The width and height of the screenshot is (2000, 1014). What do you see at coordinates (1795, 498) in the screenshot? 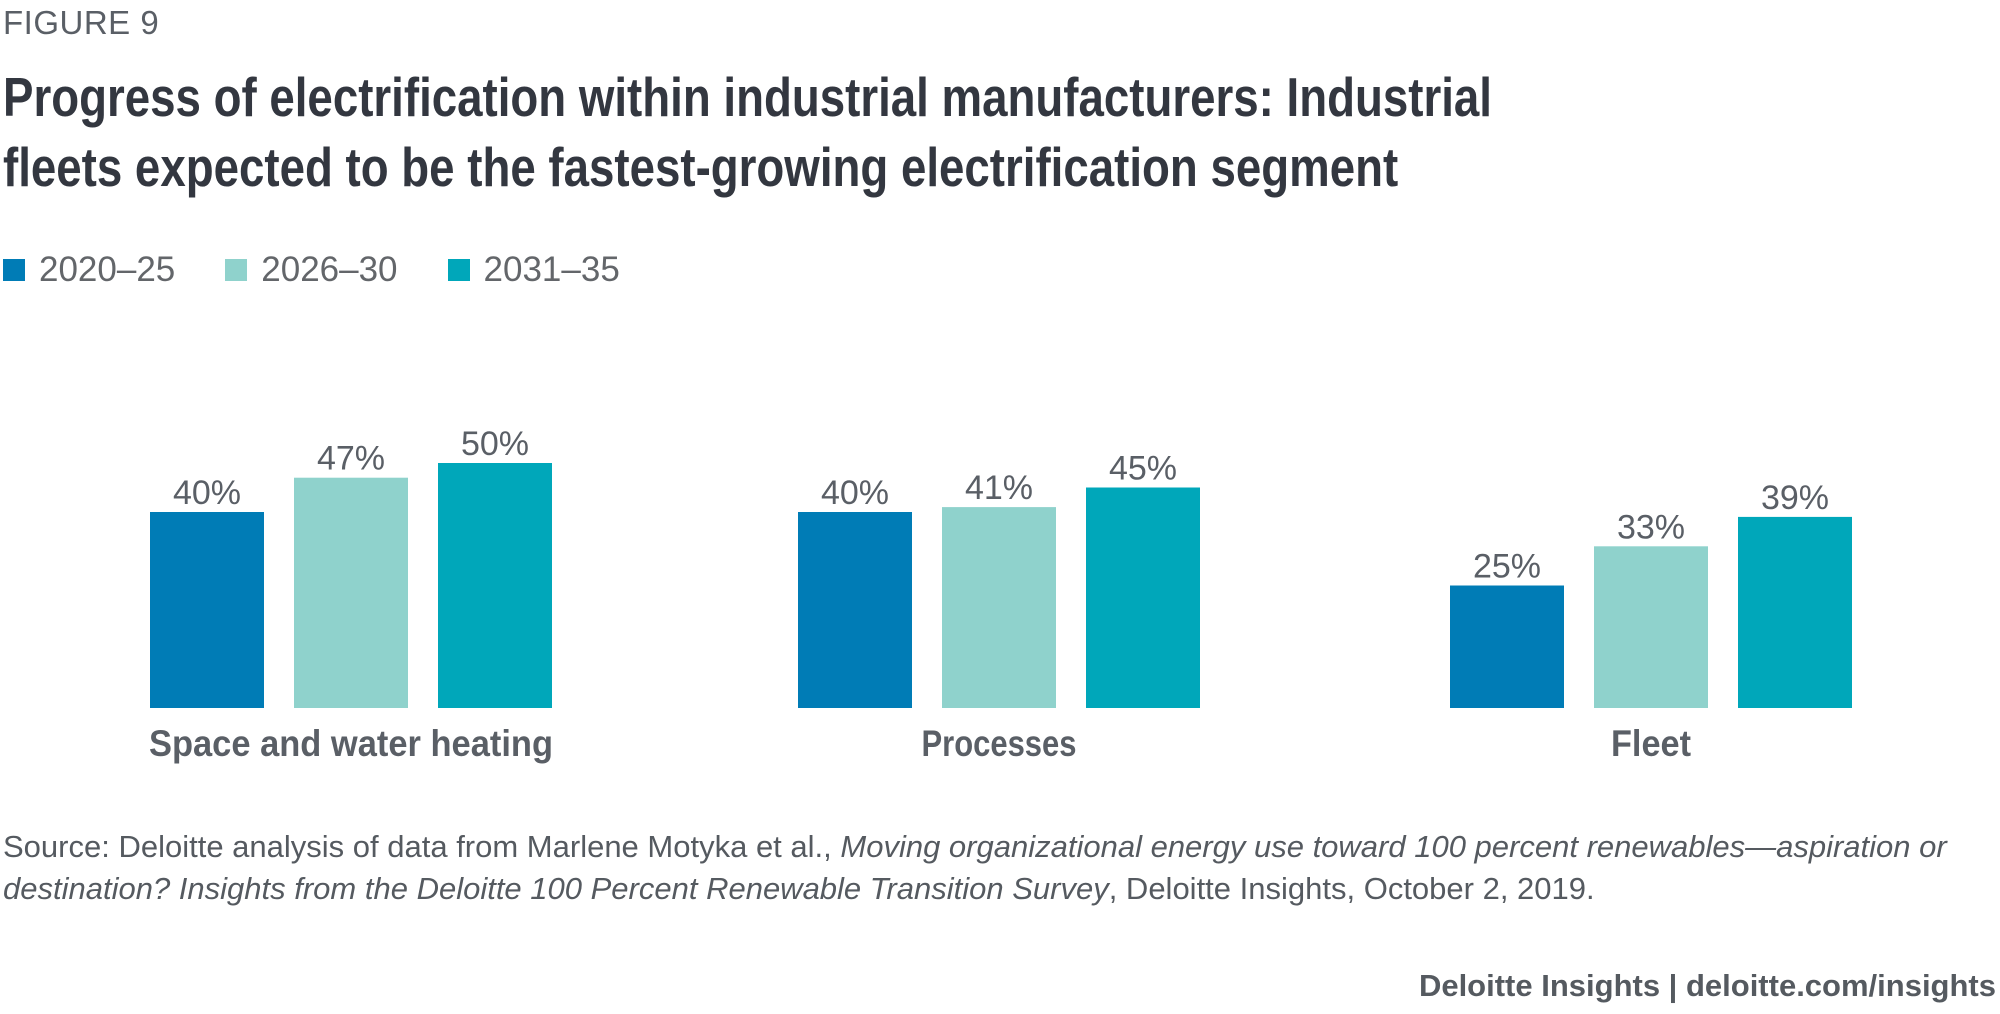
I see `data-label: 39%` at bounding box center [1795, 498].